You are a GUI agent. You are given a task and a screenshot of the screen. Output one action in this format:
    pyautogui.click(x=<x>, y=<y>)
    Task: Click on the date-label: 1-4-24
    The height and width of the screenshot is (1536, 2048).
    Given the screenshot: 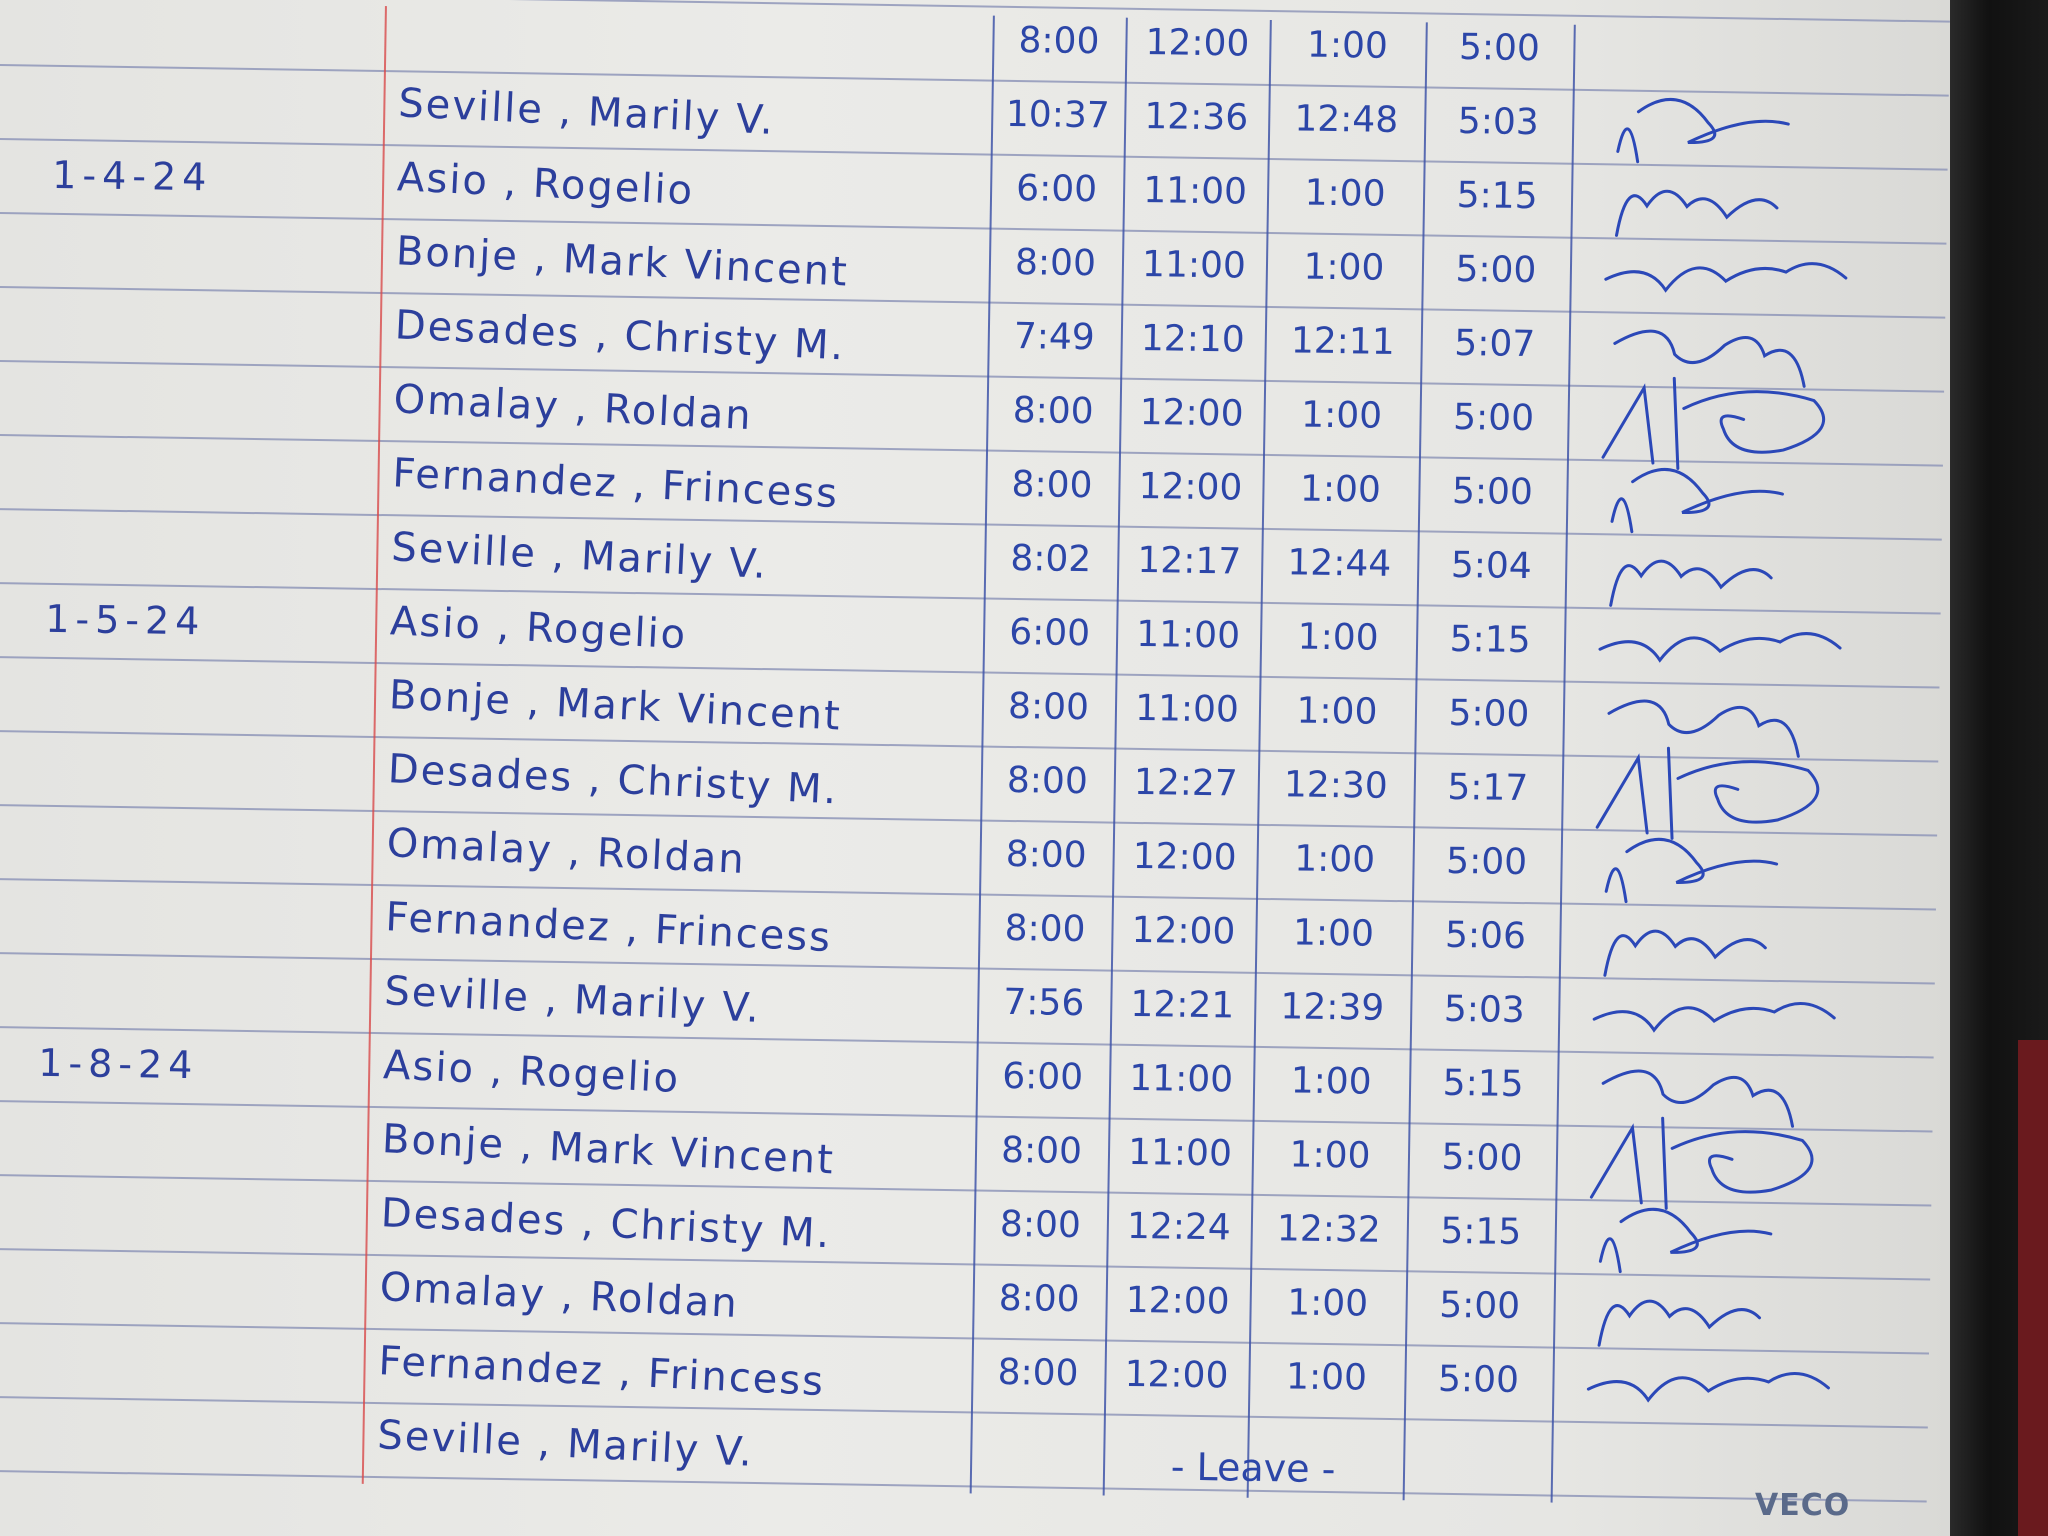 What is the action you would take?
    pyautogui.click(x=132, y=176)
    